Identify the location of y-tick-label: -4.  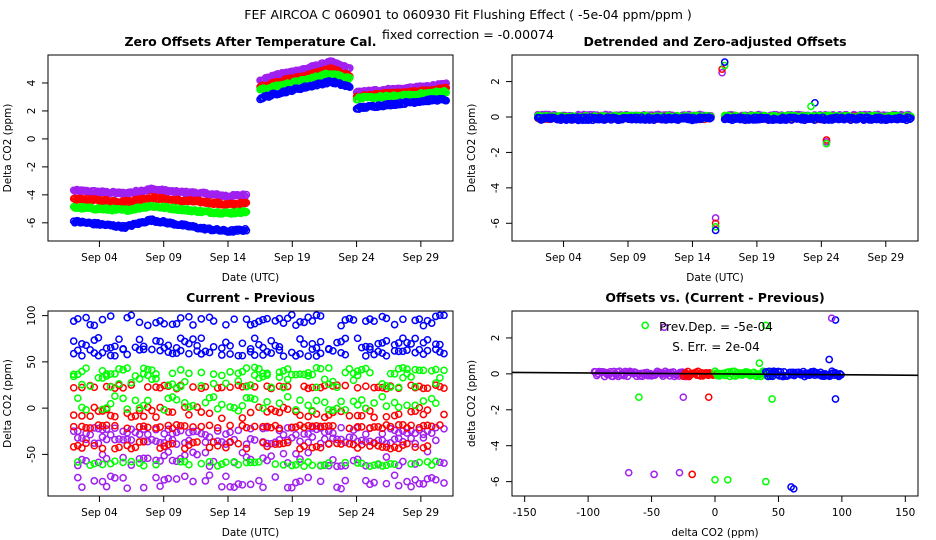
(32, 194).